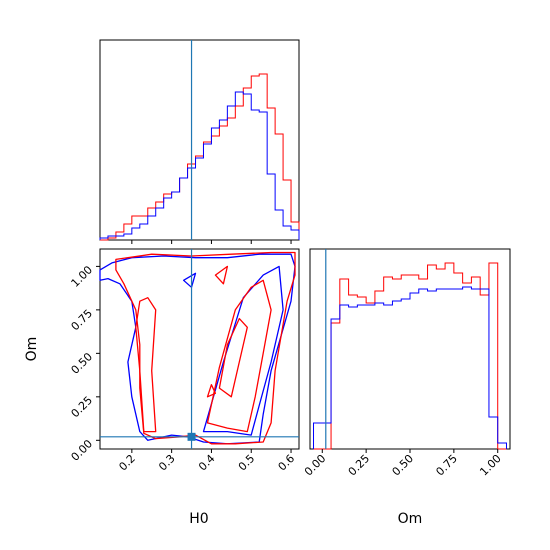 The width and height of the screenshot is (550, 550). I want to click on x-axis-label: Om, so click(410, 519).